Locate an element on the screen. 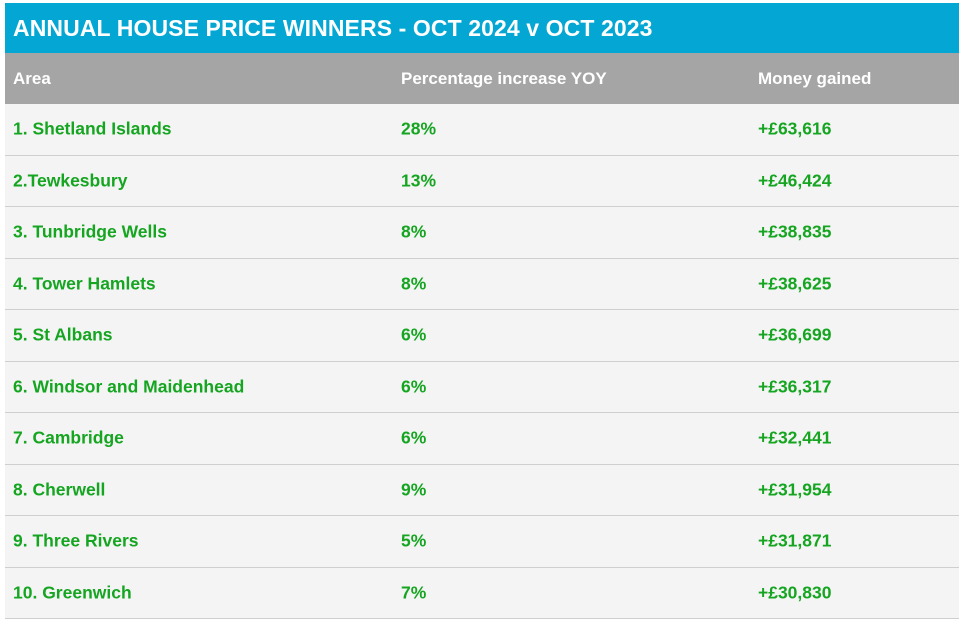 Image resolution: width=962 pixels, height=626 pixels. area-cell: 9. Three Rivers is located at coordinates (76, 540).